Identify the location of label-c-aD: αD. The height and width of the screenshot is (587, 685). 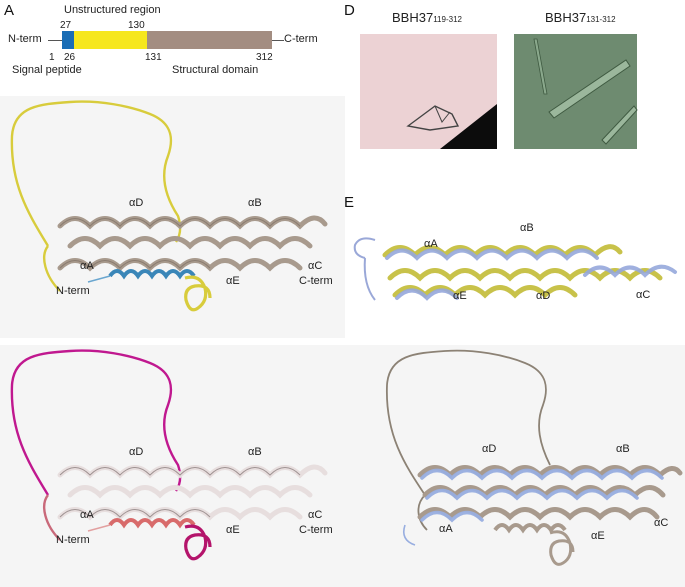
(136, 452).